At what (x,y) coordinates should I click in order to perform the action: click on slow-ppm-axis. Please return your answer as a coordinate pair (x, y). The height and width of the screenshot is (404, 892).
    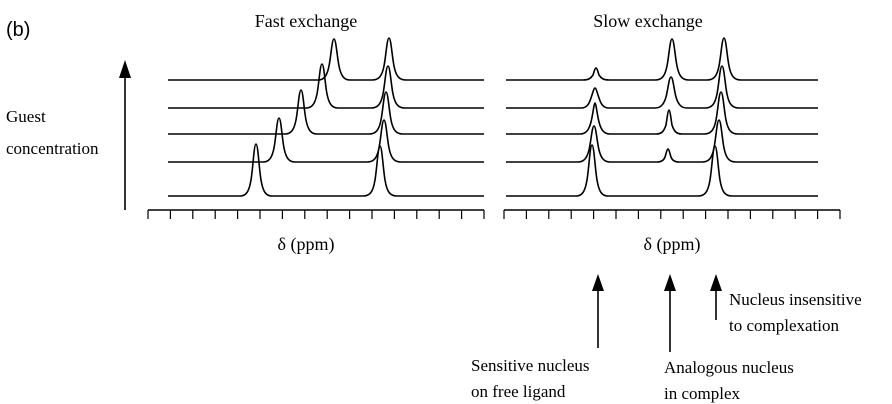
    Looking at the image, I should click on (672, 214).